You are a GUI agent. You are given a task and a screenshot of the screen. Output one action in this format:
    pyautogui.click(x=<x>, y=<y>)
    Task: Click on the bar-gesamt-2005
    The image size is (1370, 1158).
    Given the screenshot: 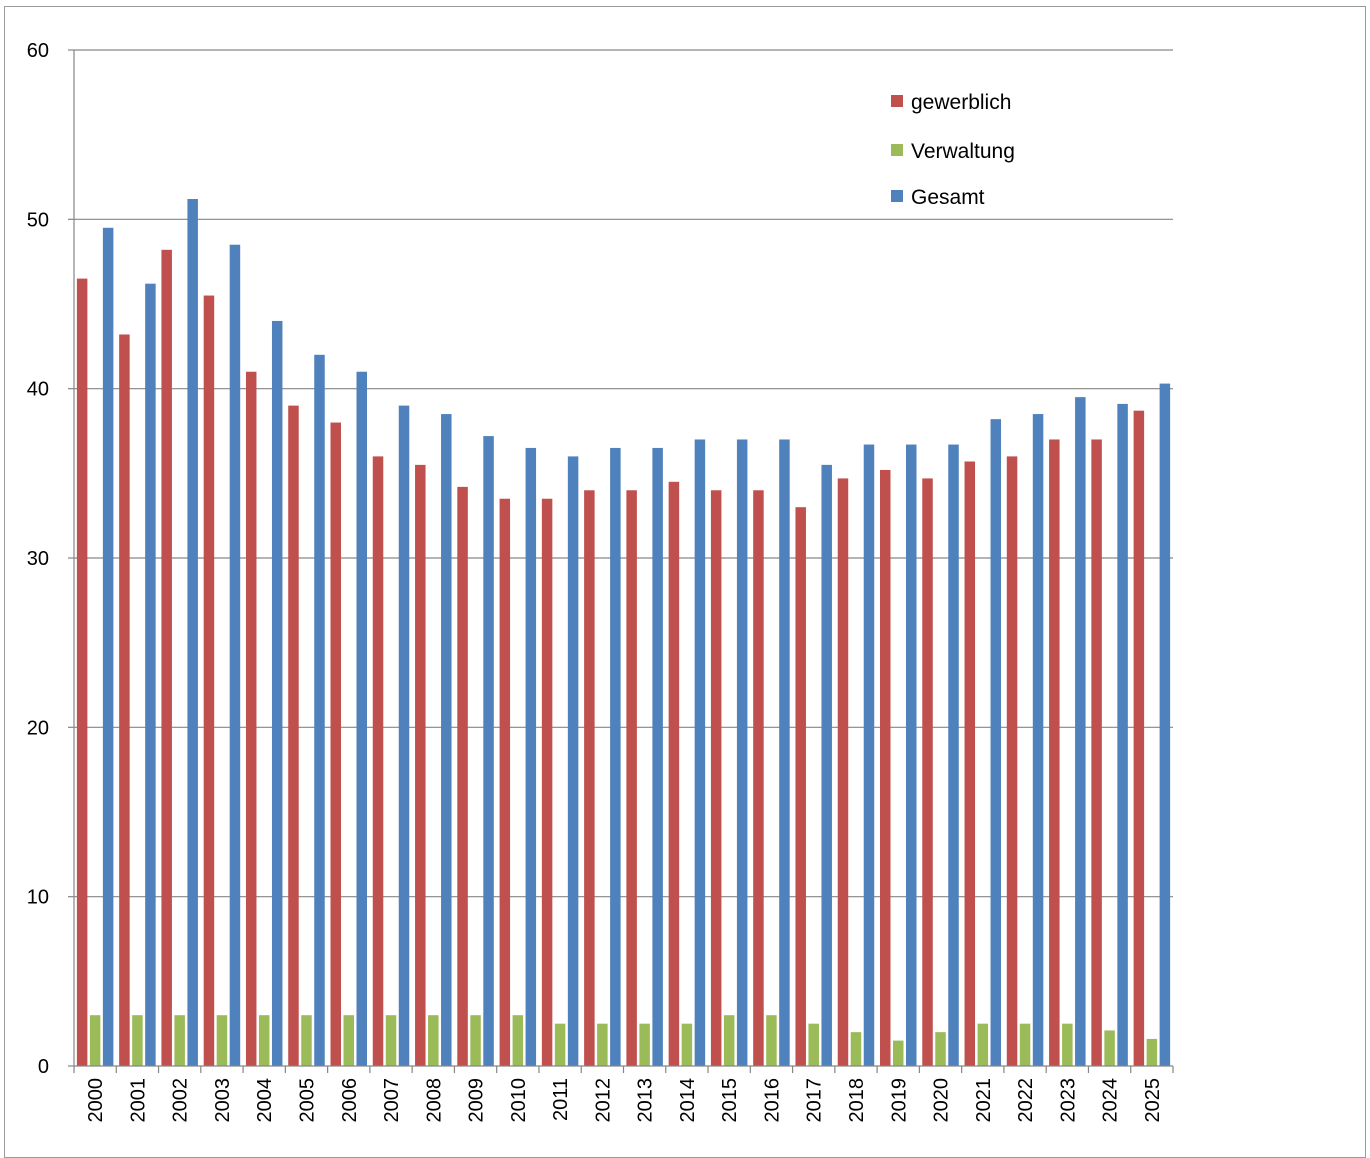 What is the action you would take?
    pyautogui.click(x=319, y=710)
    